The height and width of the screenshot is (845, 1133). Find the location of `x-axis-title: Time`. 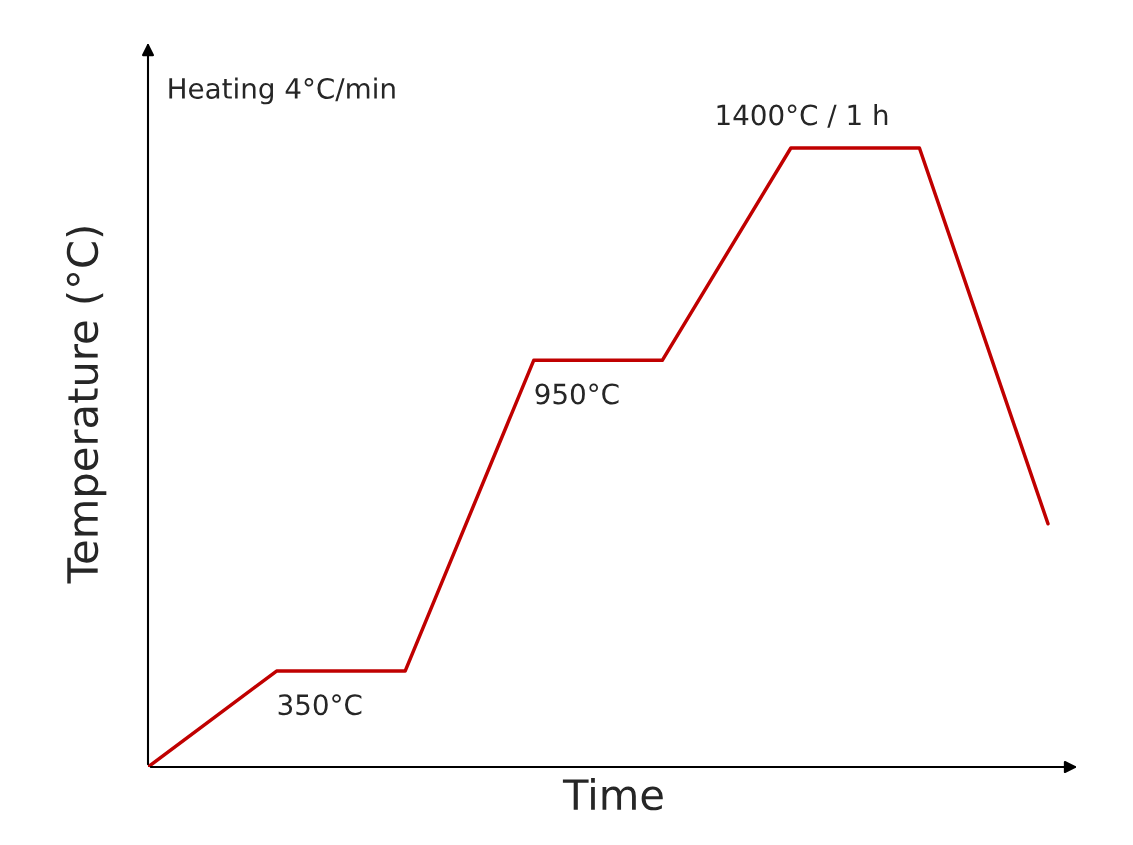

x-axis-title: Time is located at coordinates (612, 794).